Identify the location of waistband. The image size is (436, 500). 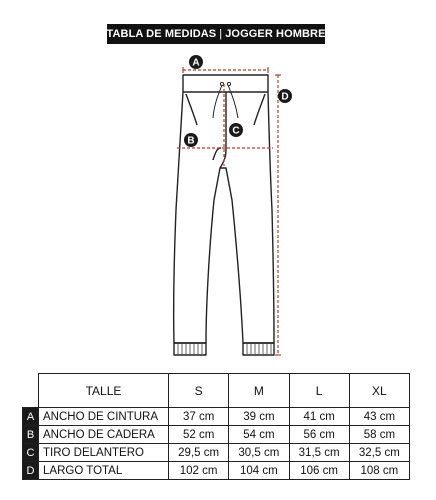
(225, 83).